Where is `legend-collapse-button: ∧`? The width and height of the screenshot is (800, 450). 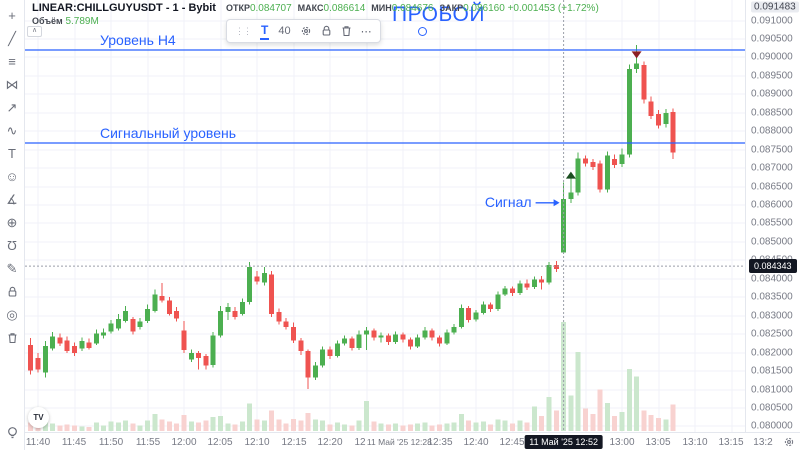
legend-collapse-button: ∧ is located at coordinates (34, 31).